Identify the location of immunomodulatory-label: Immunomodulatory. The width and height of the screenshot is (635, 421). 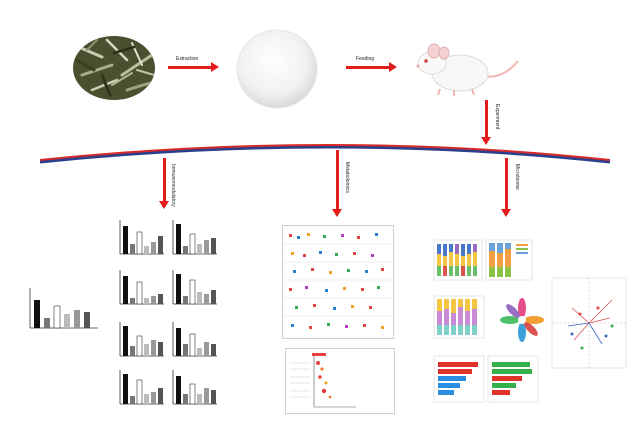
(173, 185).